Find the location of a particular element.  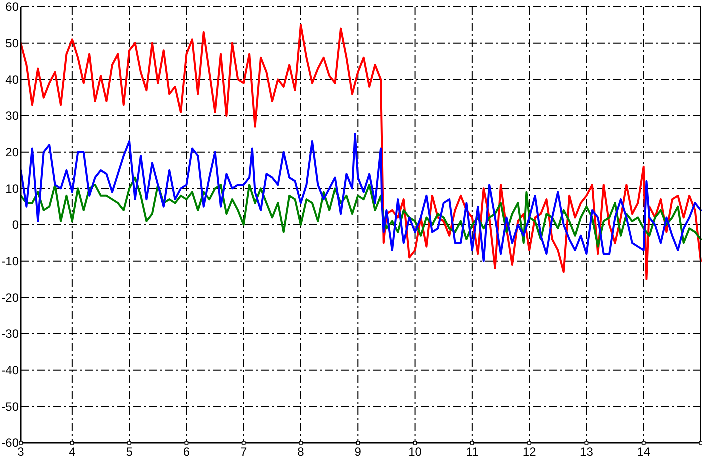

x-tick-label: 9 is located at coordinates (358, 452).